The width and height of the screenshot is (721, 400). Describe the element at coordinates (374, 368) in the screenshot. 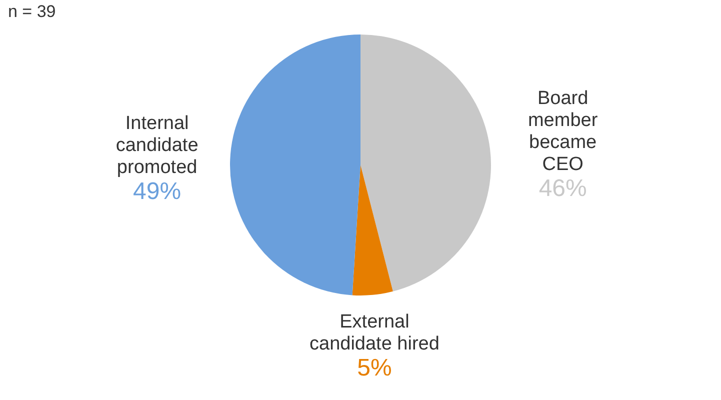

I see `data-label: 5%` at that location.